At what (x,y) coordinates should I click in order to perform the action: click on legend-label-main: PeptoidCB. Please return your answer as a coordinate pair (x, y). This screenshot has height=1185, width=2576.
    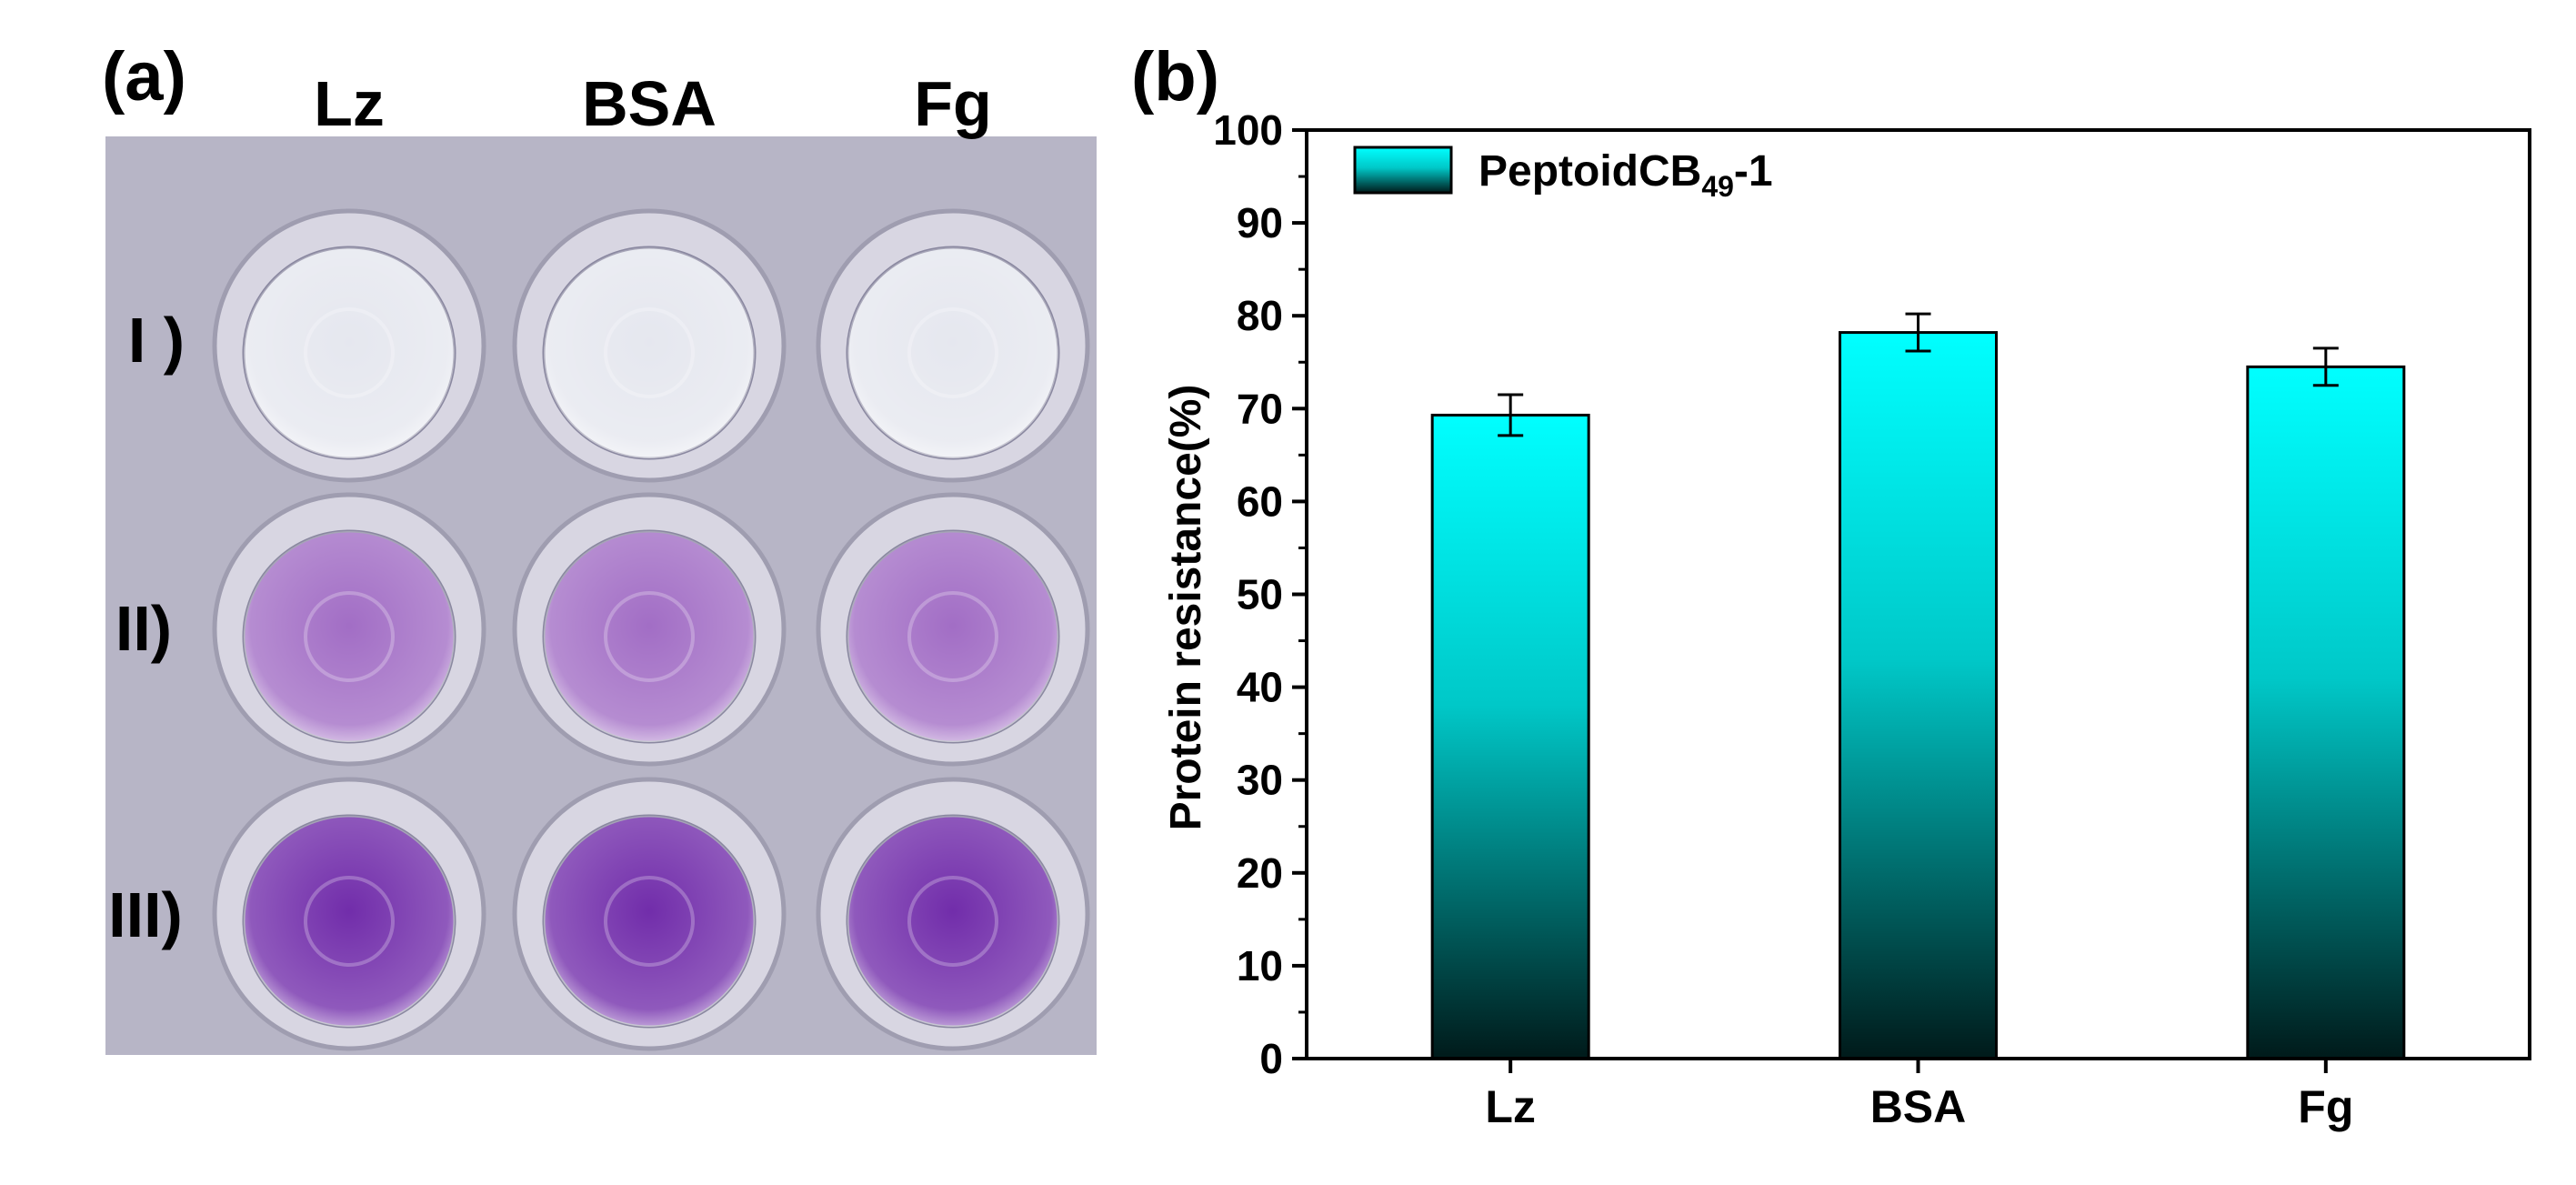
    Looking at the image, I should click on (1589, 171).